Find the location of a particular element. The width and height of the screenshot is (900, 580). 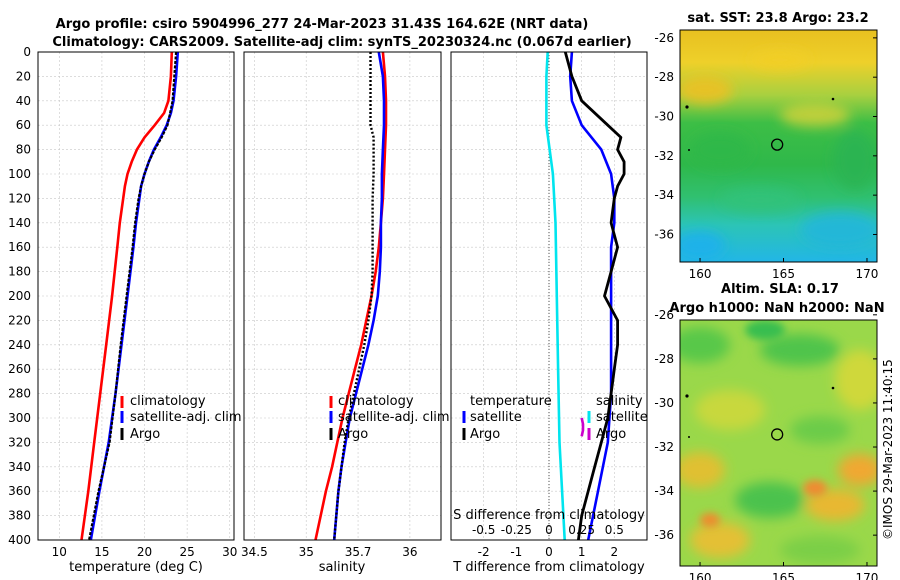

salinity-difference-legend: salinity satellite Argo is located at coordinates (617, 418).